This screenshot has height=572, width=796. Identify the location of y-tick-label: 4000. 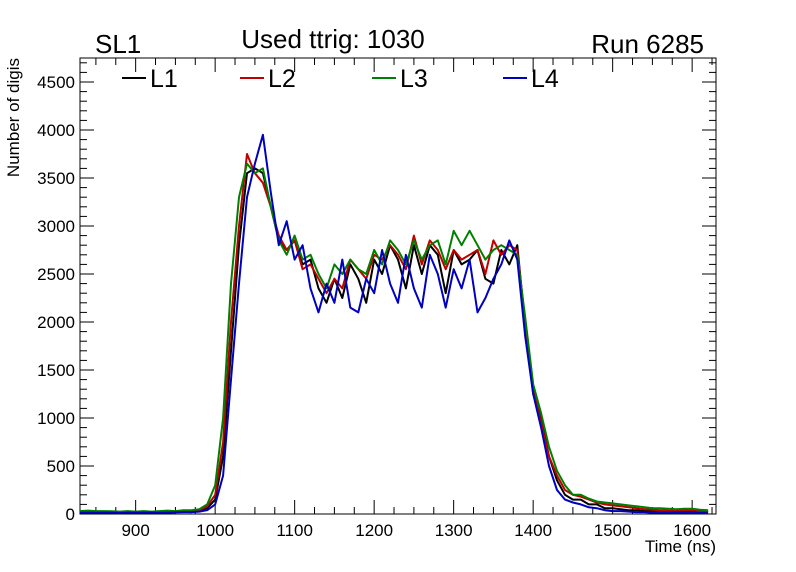
(56, 130).